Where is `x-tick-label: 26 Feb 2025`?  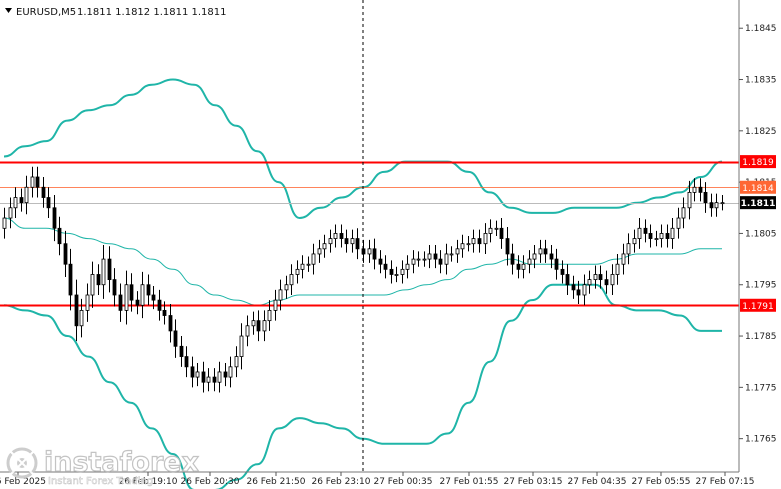 x-tick-label: 26 Feb 2025 is located at coordinates (23, 482).